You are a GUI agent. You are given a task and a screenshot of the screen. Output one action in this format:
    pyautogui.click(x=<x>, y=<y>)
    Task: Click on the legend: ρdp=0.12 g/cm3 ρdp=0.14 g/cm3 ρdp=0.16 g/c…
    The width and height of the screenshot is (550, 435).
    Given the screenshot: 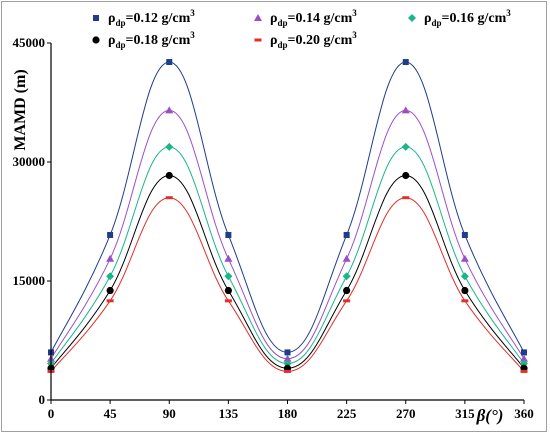 What is the action you would take?
    pyautogui.click(x=301, y=29)
    